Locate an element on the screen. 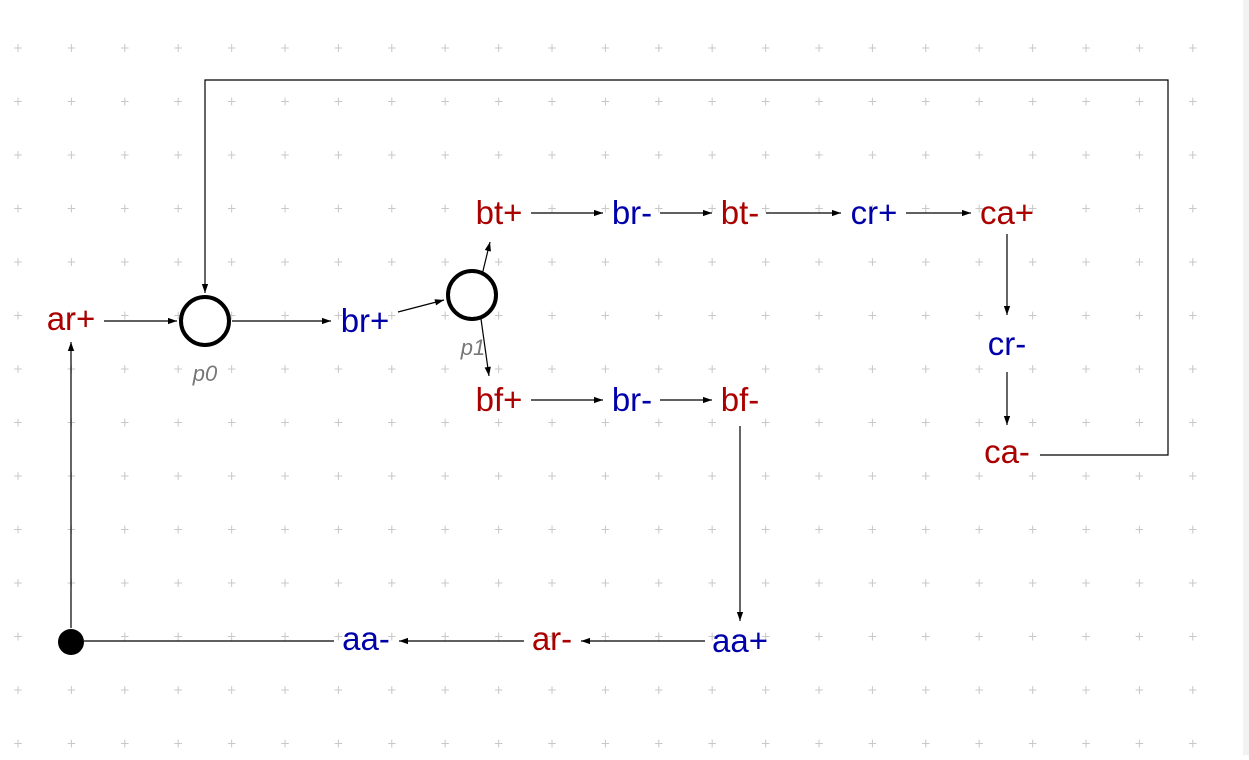 The height and width of the screenshot is (760, 1249). transition-ca-plus: ca+ is located at coordinates (1007, 212).